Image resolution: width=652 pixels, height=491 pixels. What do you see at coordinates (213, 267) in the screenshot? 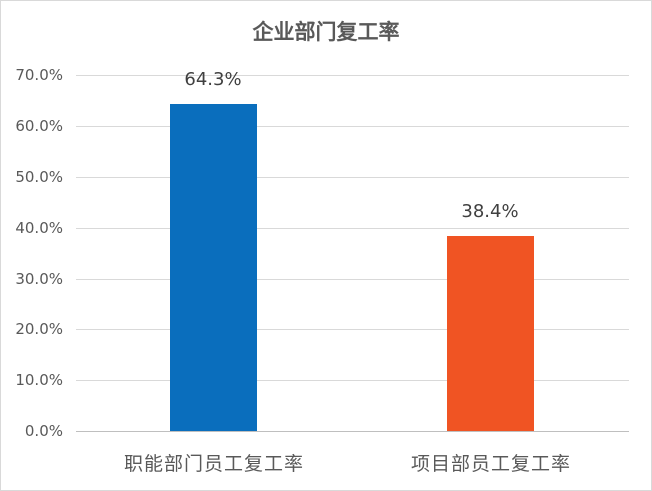
I see `bar-functional-dept` at bounding box center [213, 267].